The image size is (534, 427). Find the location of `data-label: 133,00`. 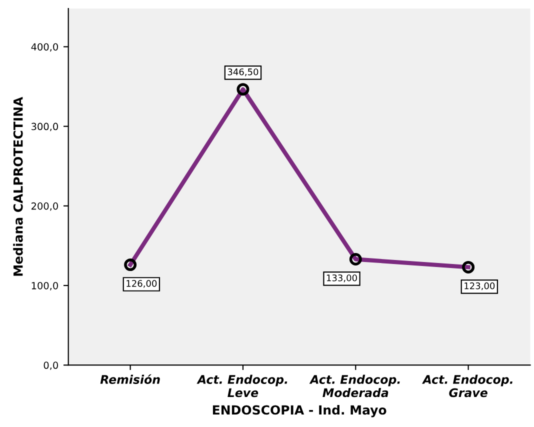

data-label: 133,00 is located at coordinates (341, 278).